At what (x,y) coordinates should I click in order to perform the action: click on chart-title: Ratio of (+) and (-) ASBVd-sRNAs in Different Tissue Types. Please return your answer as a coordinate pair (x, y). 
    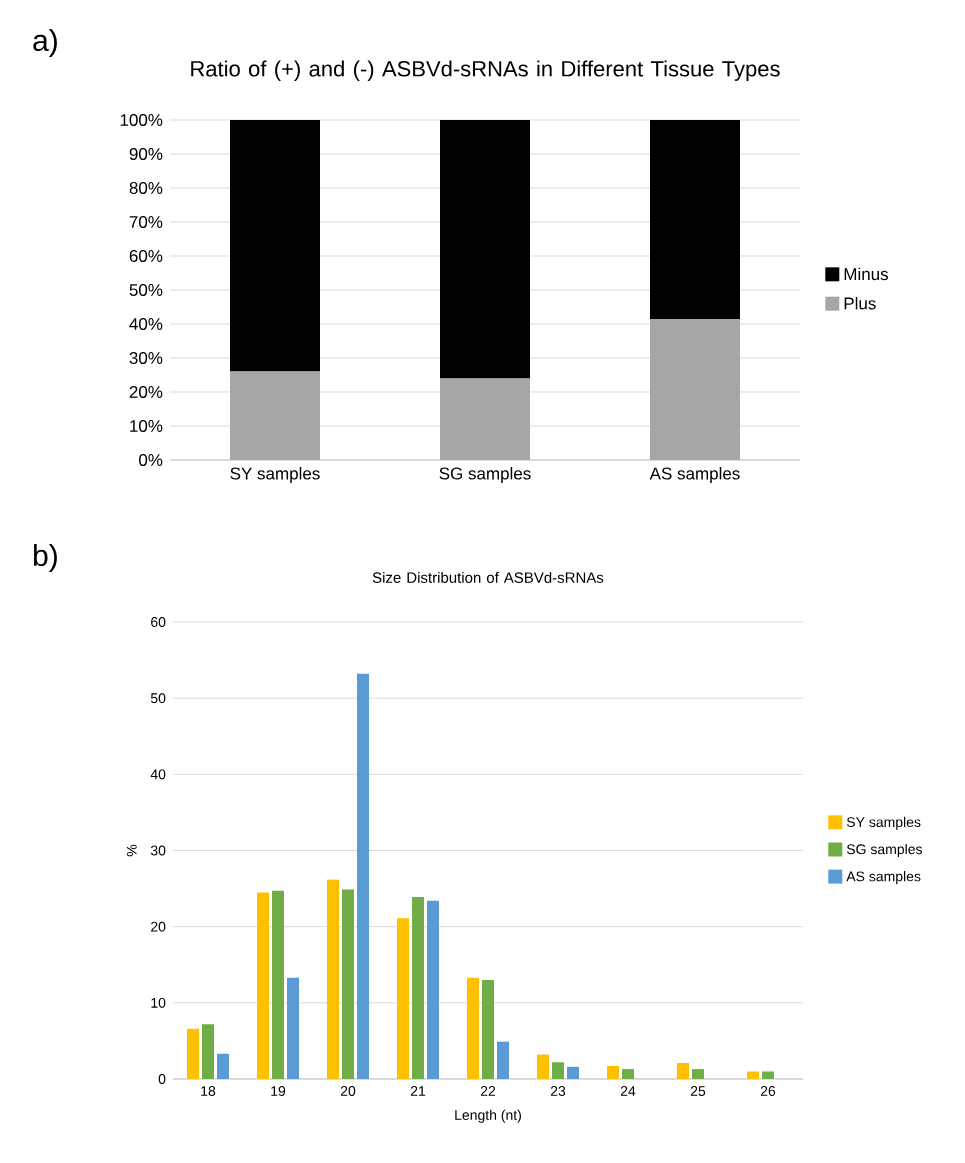
    Looking at the image, I should click on (485, 70).